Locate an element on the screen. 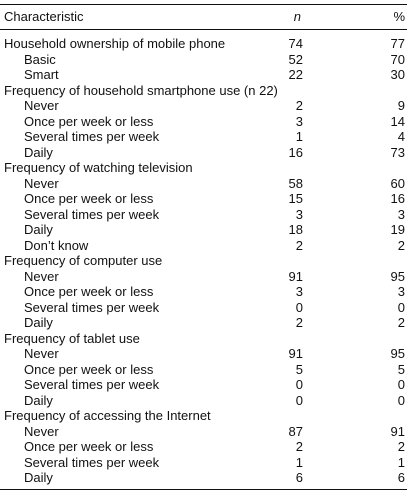 This screenshot has width=407, height=503. row-percent: 30 is located at coordinates (397, 74).